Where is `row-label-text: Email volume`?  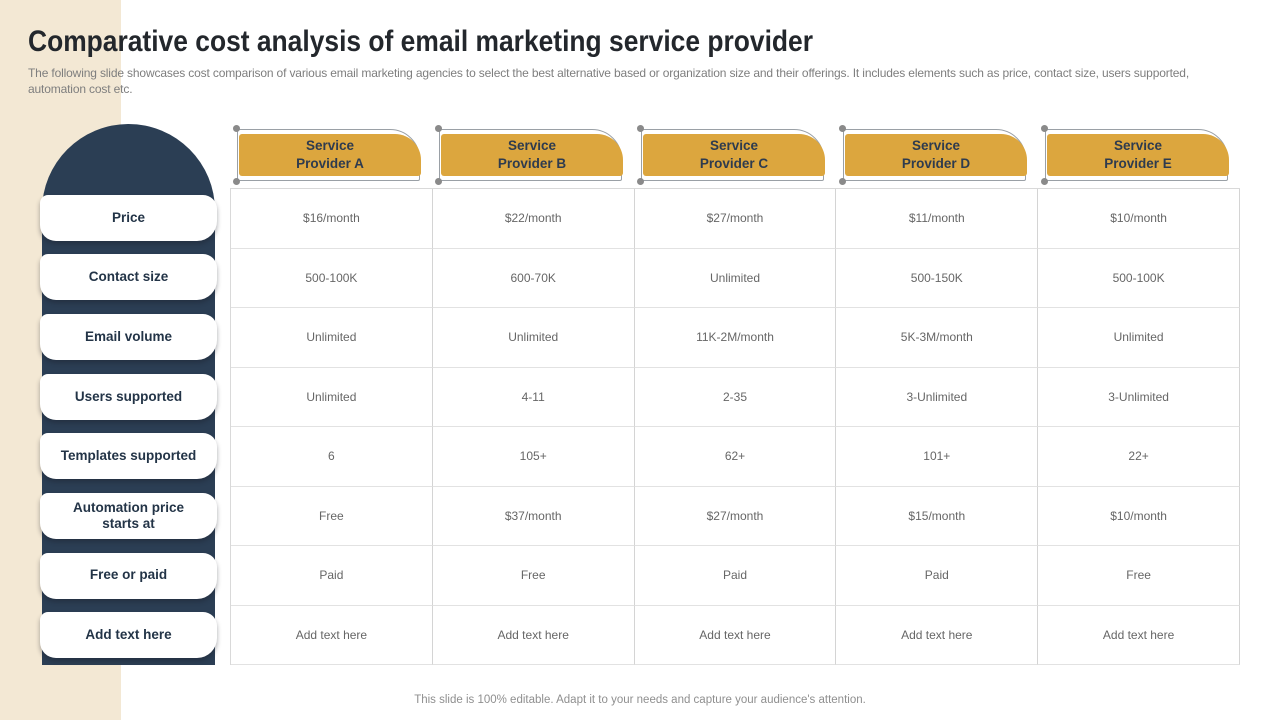
row-label-text: Email volume is located at coordinates (128, 336).